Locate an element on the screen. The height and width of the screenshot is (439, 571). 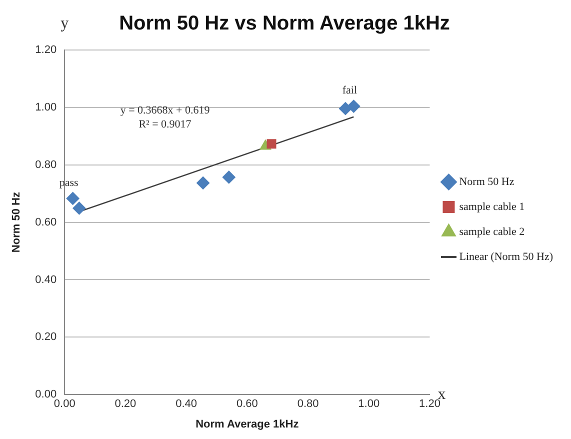
y-tick-label: 0.00 is located at coordinates (46, 394).